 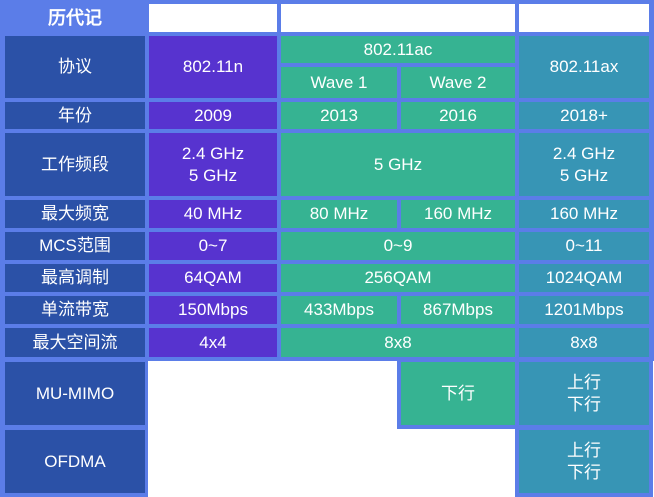 I want to click on cell-mcs-ax: 0~11, so click(x=584, y=246).